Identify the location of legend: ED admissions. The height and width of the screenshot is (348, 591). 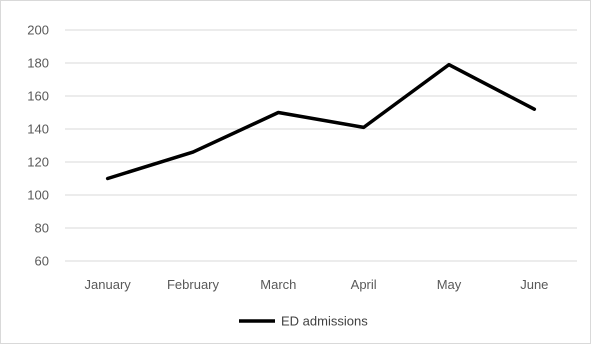
(303, 321).